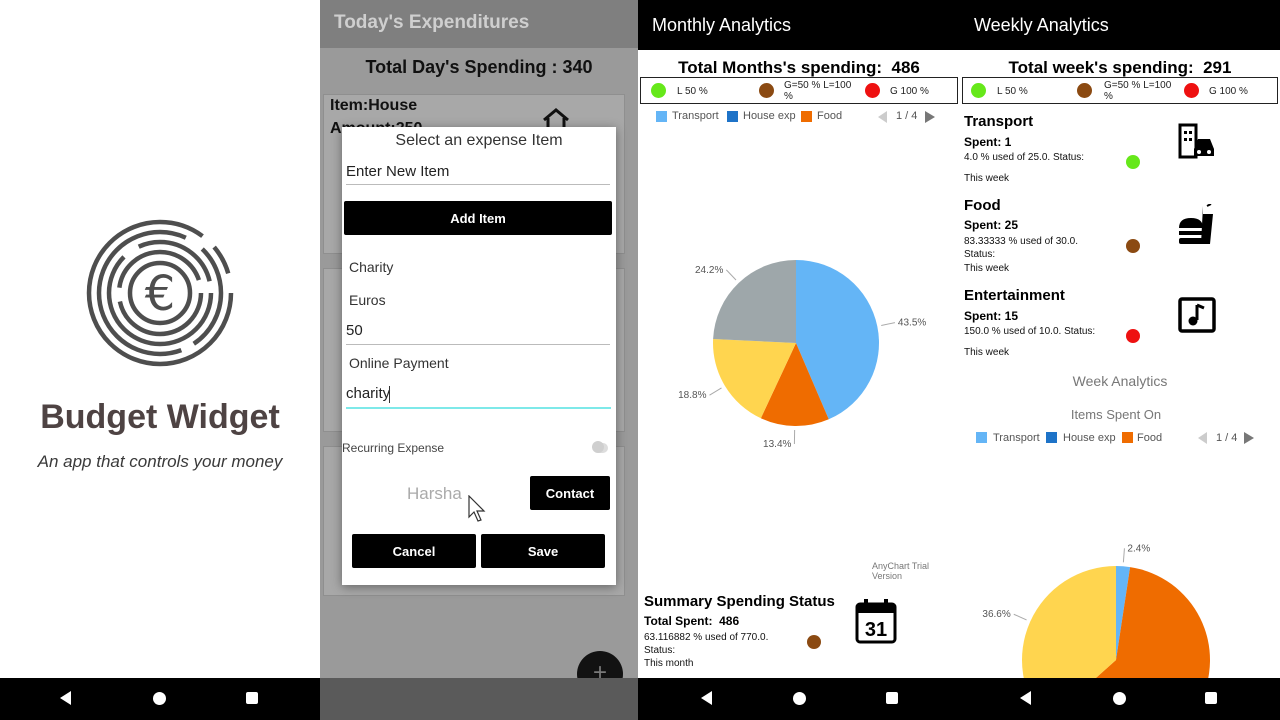 This screenshot has height=720, width=1280. What do you see at coordinates (901, 571) in the screenshot?
I see `chart-watermark: AnyChart Trial Version` at bounding box center [901, 571].